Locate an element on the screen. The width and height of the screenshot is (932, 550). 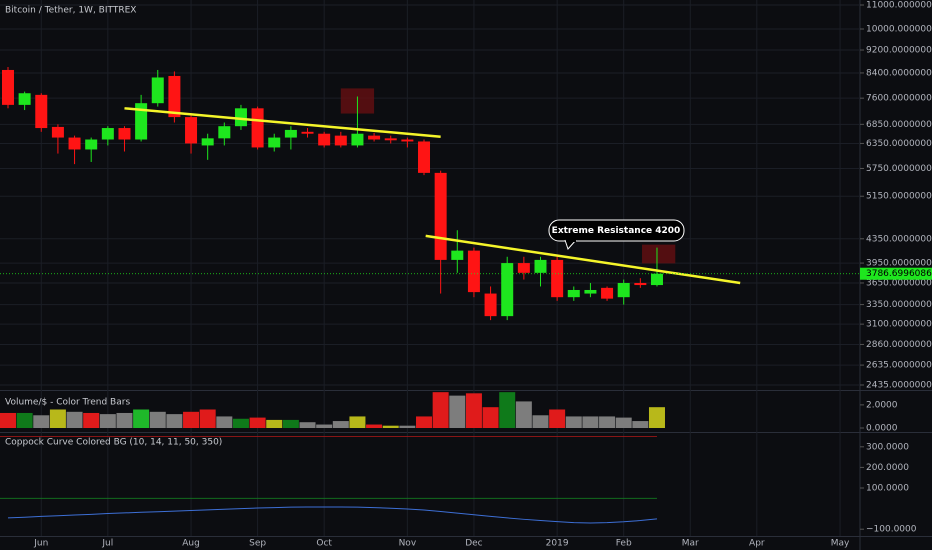
y-tick-label: 2.0000 is located at coordinates (882, 405).